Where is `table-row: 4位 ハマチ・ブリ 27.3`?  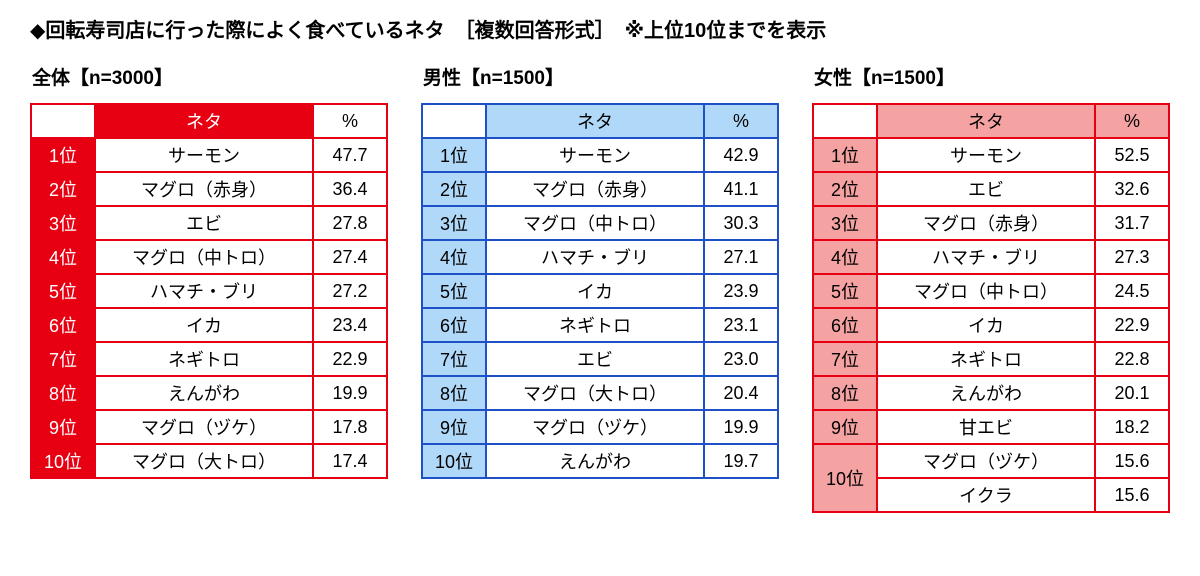
table-row: 4位 ハマチ・ブリ 27.3 is located at coordinates (991, 257).